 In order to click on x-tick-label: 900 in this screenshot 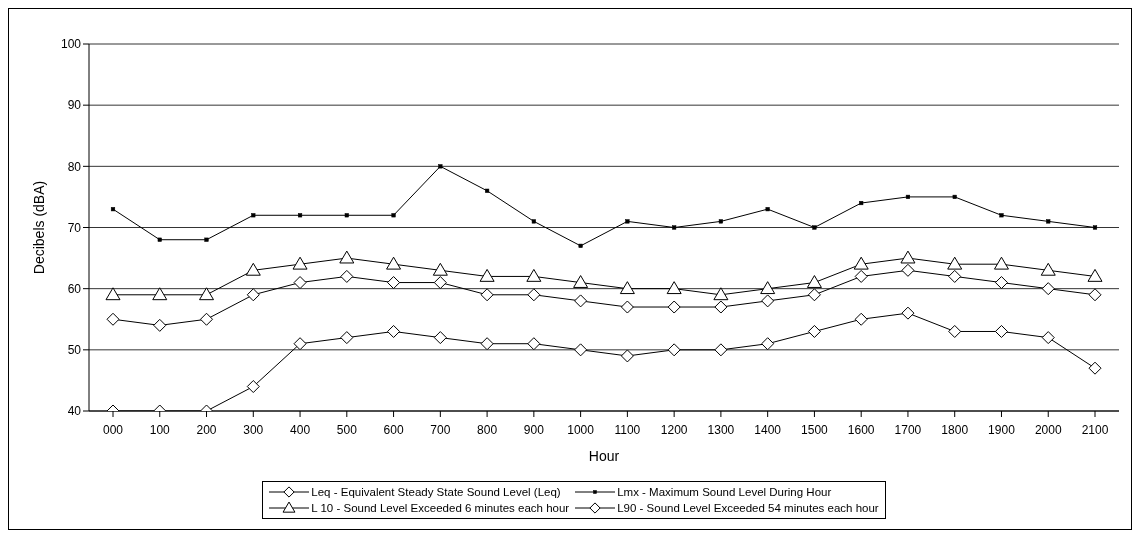, I will do `click(534, 429)`.